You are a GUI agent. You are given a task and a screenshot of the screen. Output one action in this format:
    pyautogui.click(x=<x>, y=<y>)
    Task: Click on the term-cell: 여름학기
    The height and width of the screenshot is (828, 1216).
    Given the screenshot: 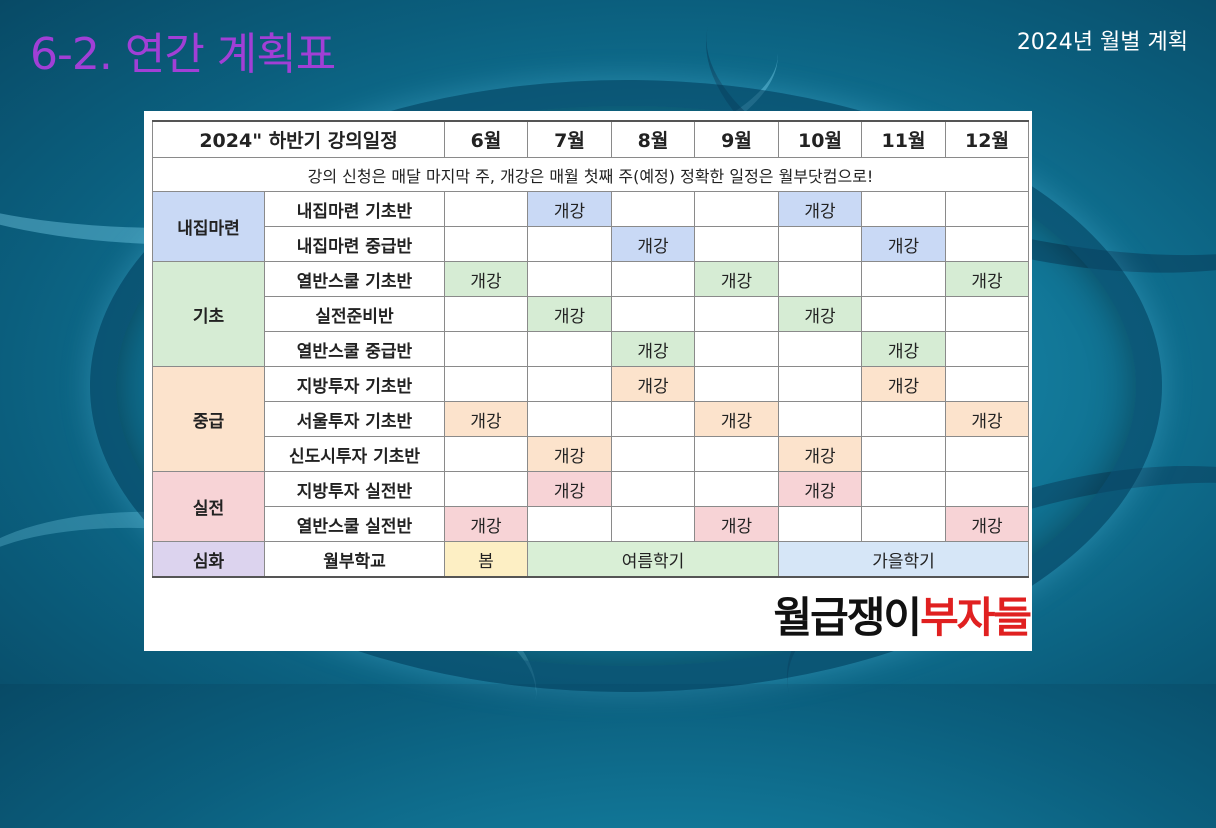 What is the action you would take?
    pyautogui.click(x=653, y=559)
    